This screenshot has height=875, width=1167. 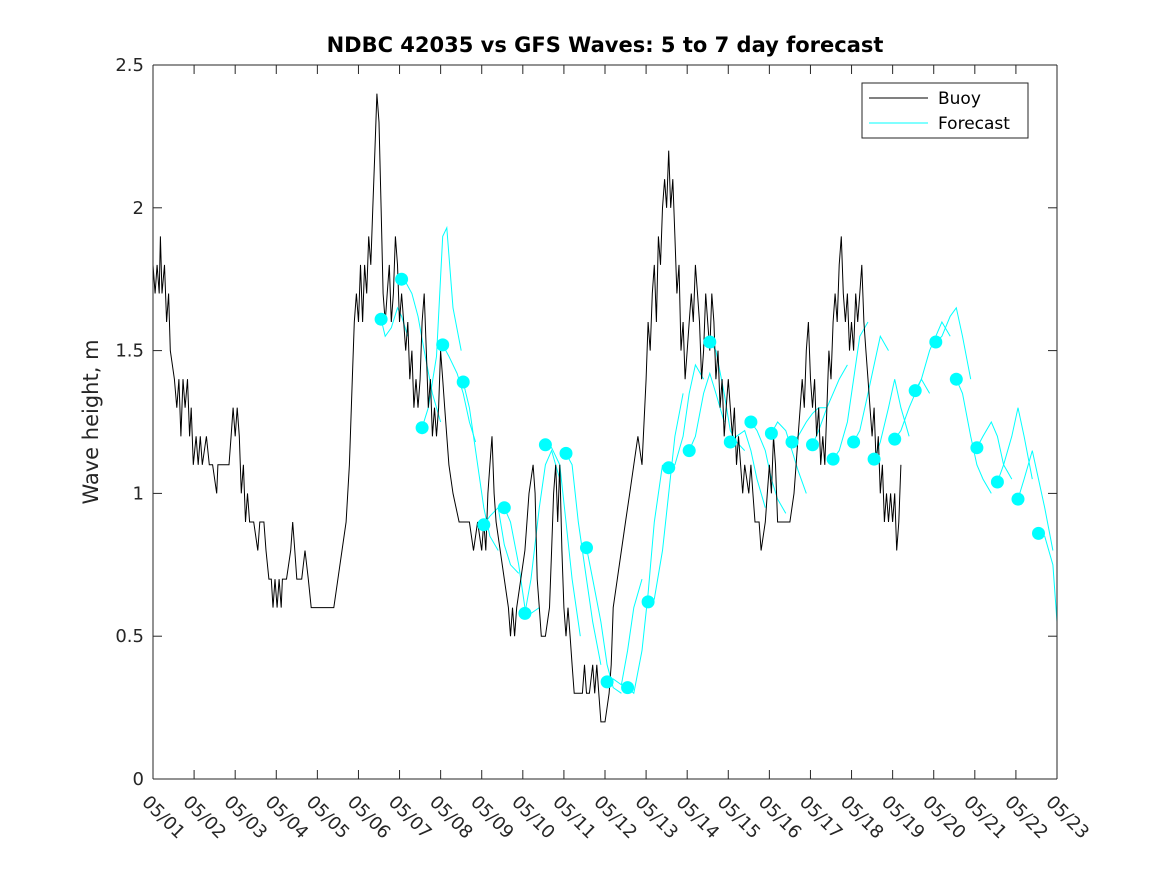 What do you see at coordinates (138, 779) in the screenshot?
I see `y-tick-label: 0` at bounding box center [138, 779].